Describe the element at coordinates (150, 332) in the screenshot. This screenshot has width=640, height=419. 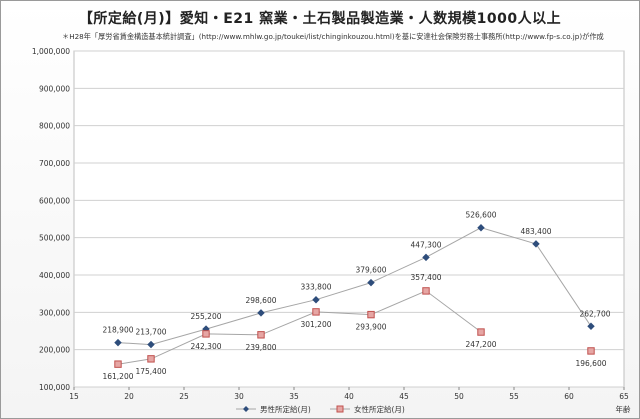
I see `male-data-label: 213,700` at that location.